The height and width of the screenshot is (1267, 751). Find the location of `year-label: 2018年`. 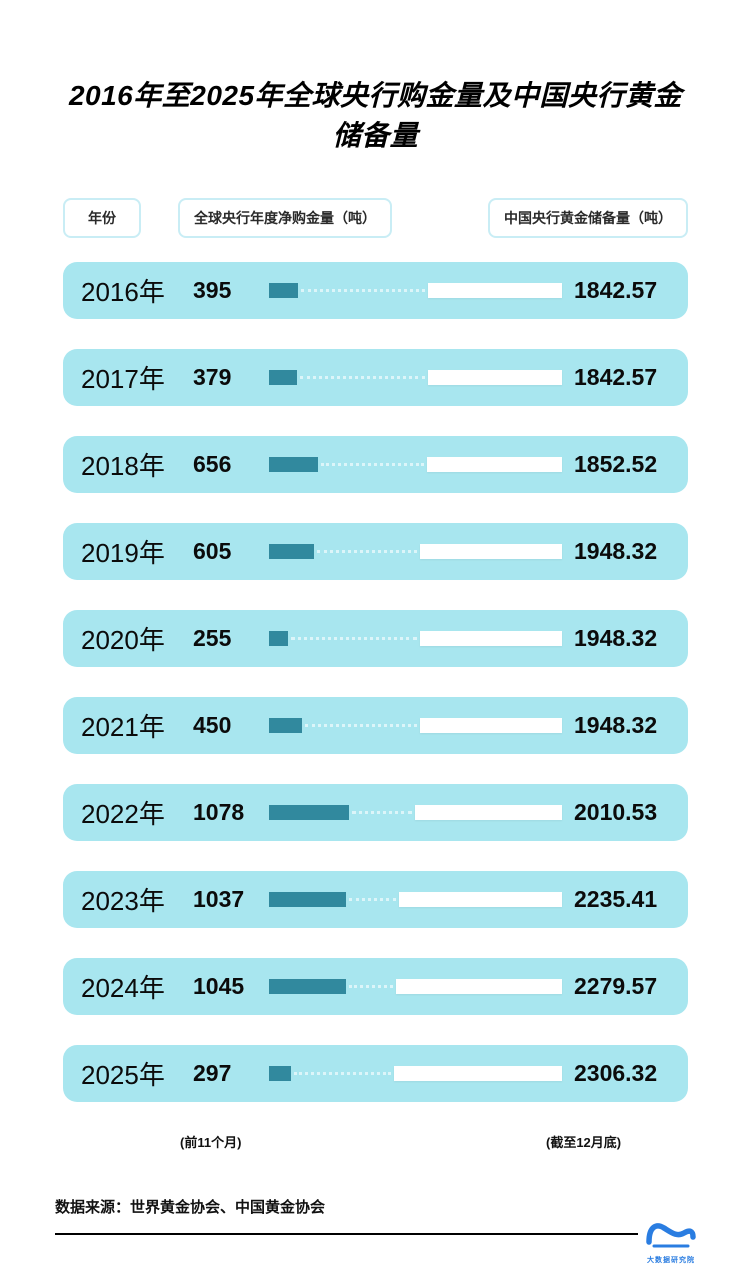

year-label: 2018年 is located at coordinates (123, 466).